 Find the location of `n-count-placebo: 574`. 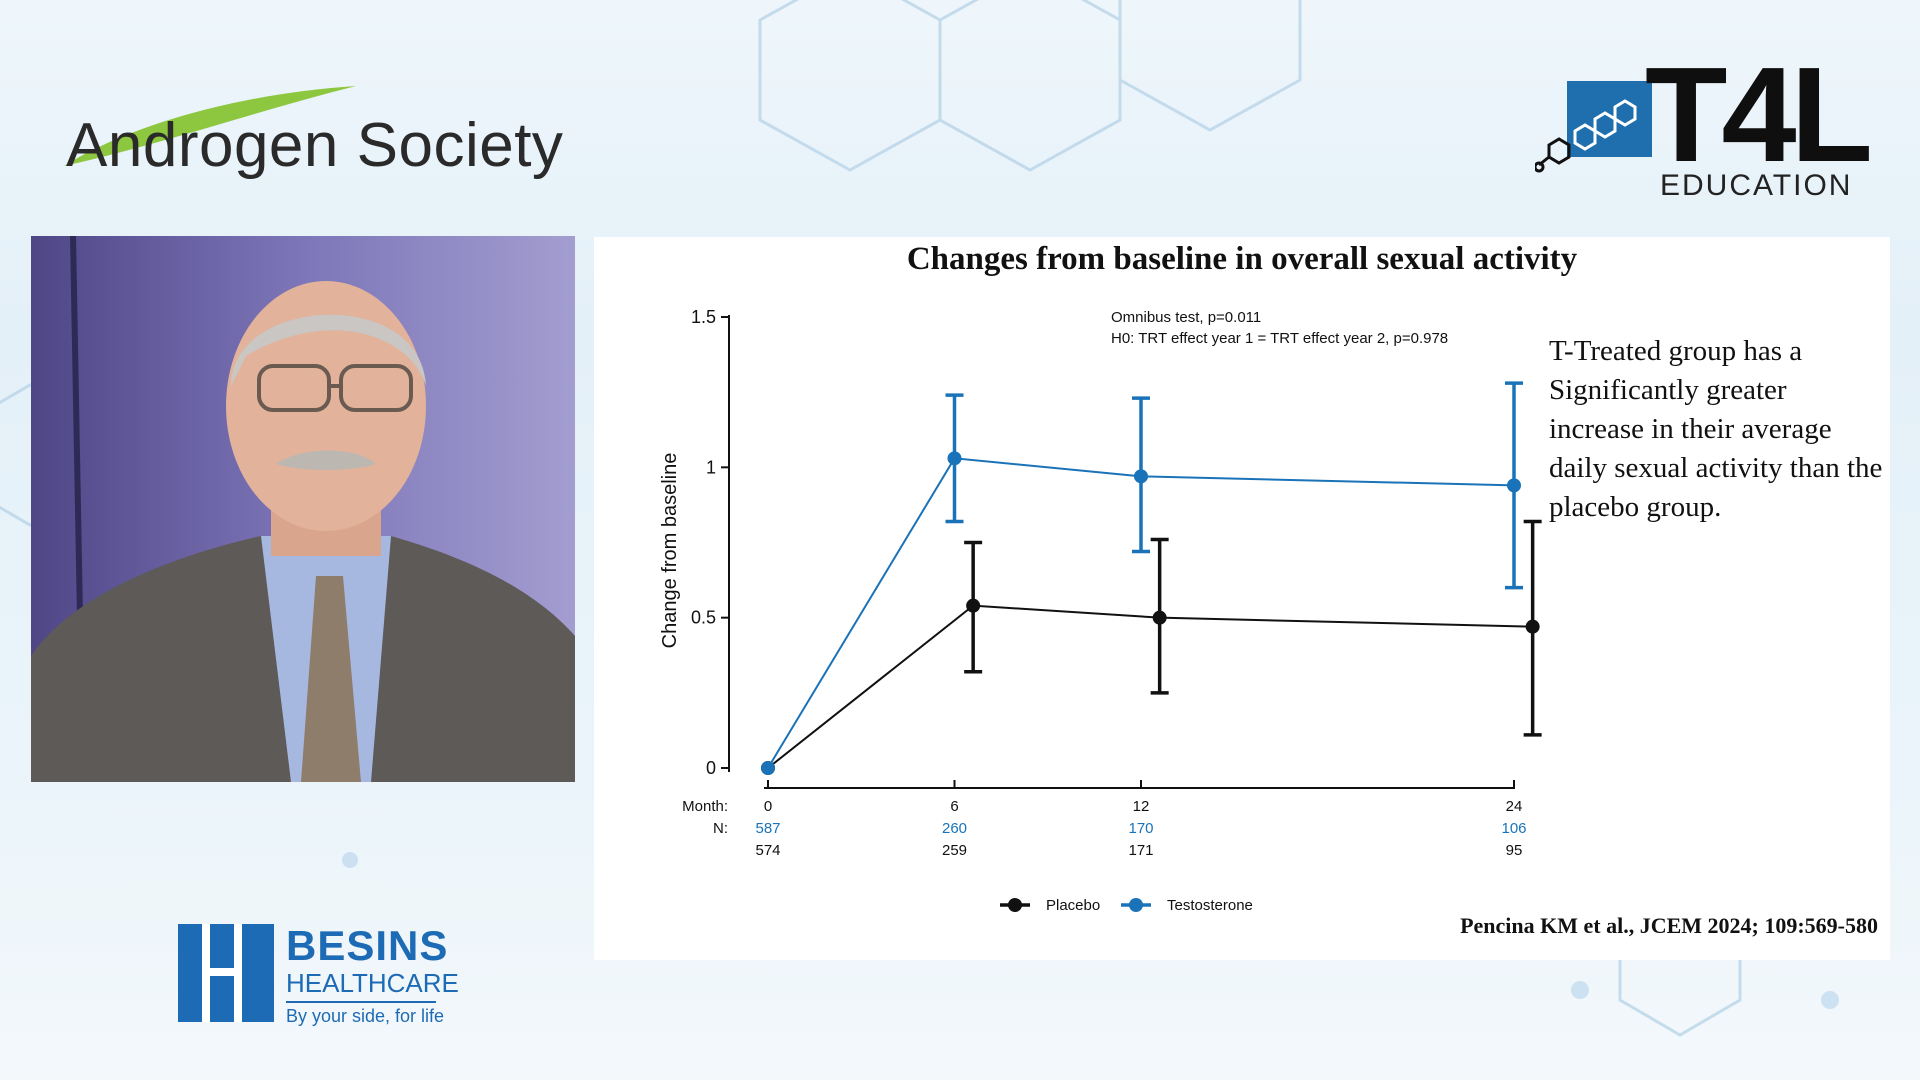

n-count-placebo: 574 is located at coordinates (767, 850).